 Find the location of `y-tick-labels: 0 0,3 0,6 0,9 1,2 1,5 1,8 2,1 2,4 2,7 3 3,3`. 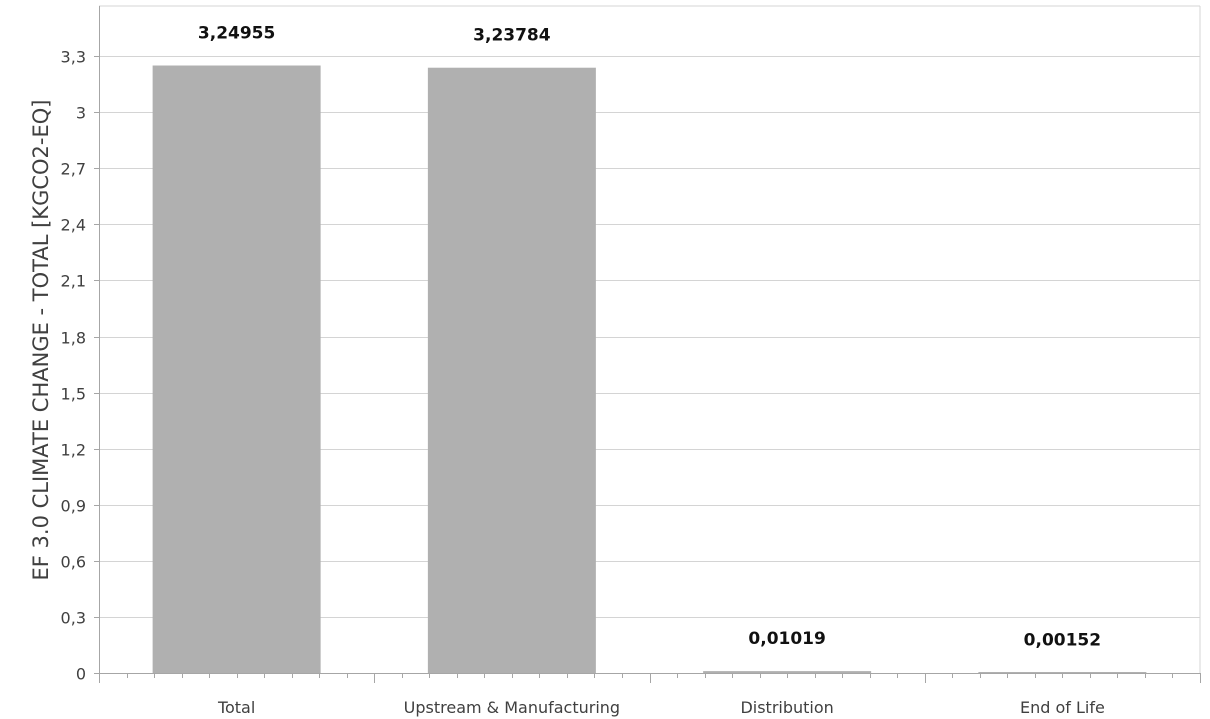

y-tick-labels: 0 0,3 0,6 0,9 1,2 1,5 1,8 2,1 2,4 2,7 3 3,3 is located at coordinates (73, 366).